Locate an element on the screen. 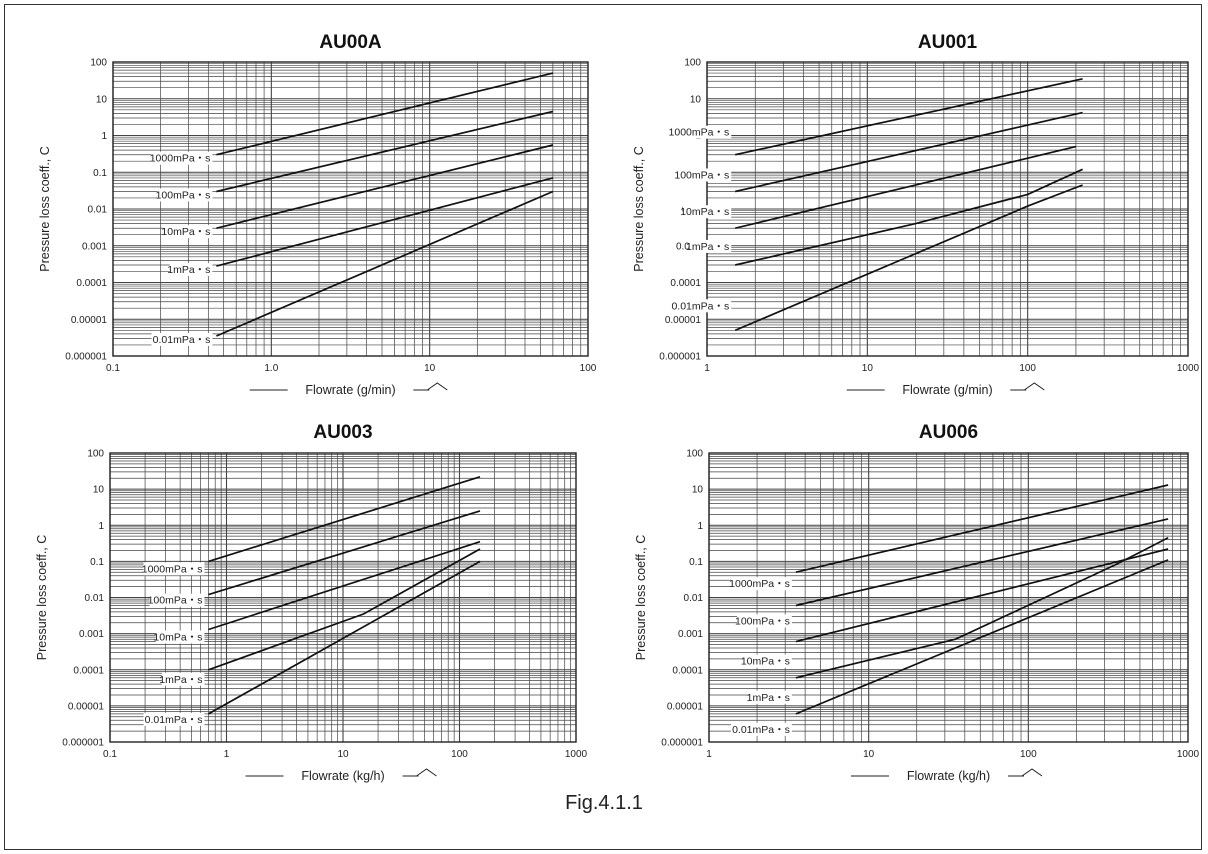 Image resolution: width=1208 pixels, height=854 pixels. chart-title: AU006 is located at coordinates (948, 432).